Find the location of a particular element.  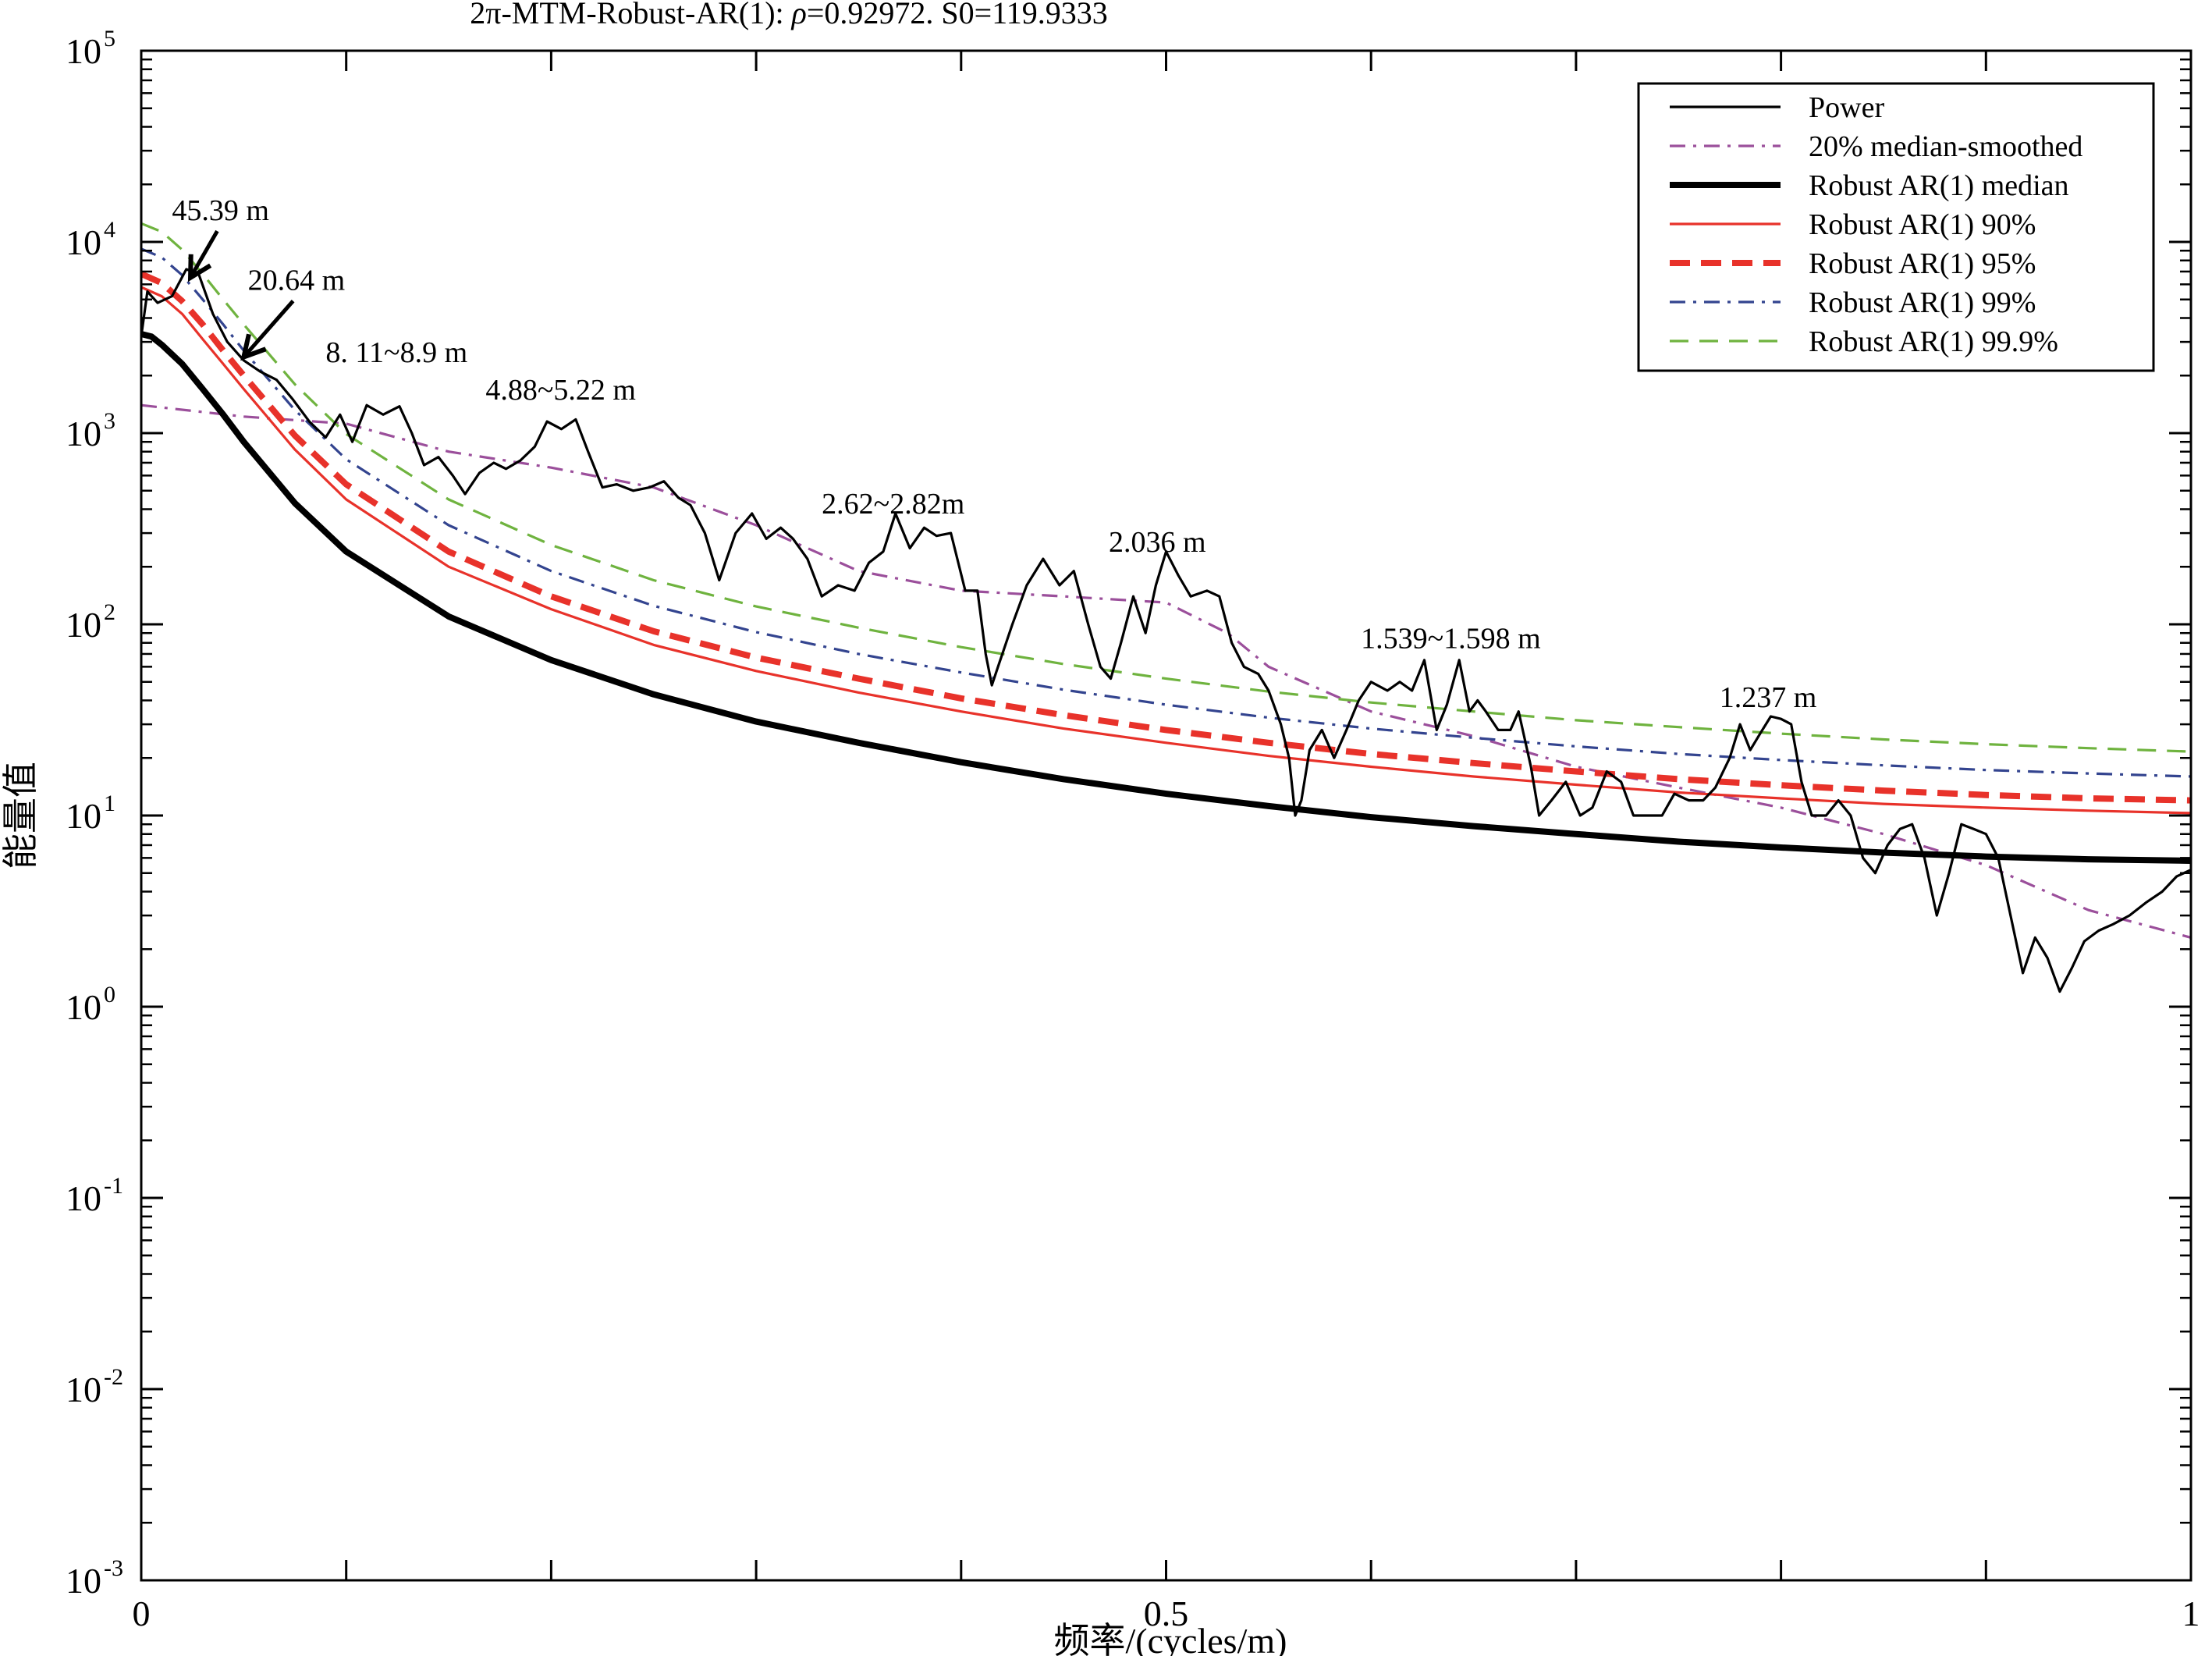

legend-label: 20% median-smoothed is located at coordinates (1945, 146).